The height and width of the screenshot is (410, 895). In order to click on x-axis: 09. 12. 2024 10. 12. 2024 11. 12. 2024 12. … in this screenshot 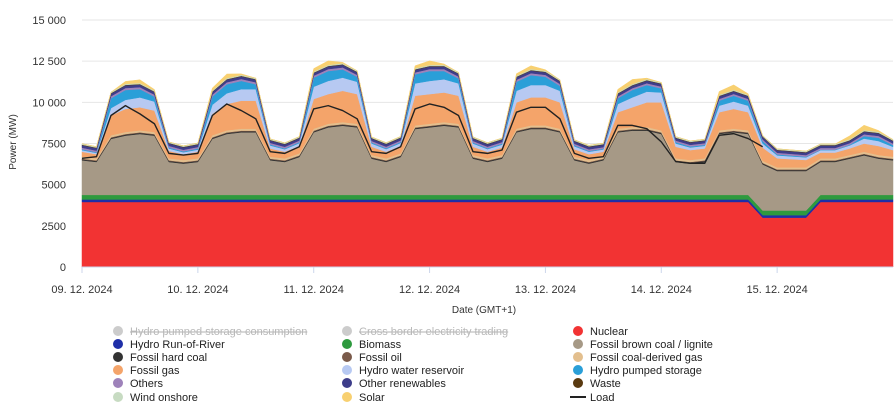, I will do `click(472, 281)`.